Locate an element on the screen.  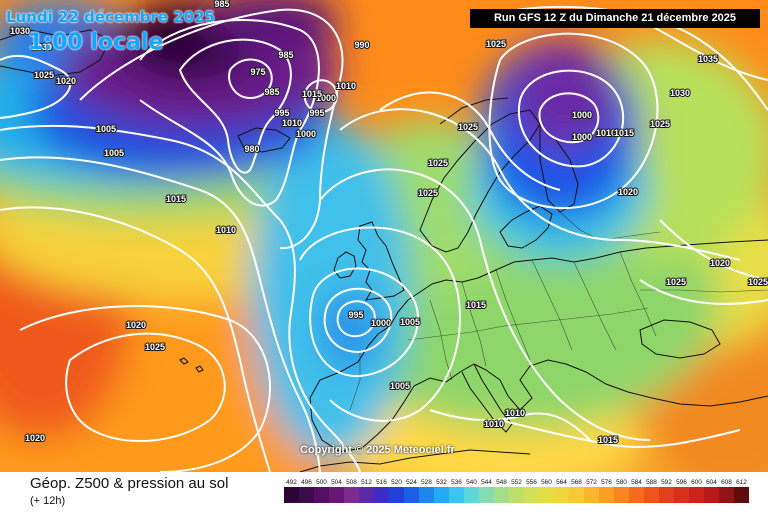
scale-value-564: 564 is located at coordinates (561, 482).